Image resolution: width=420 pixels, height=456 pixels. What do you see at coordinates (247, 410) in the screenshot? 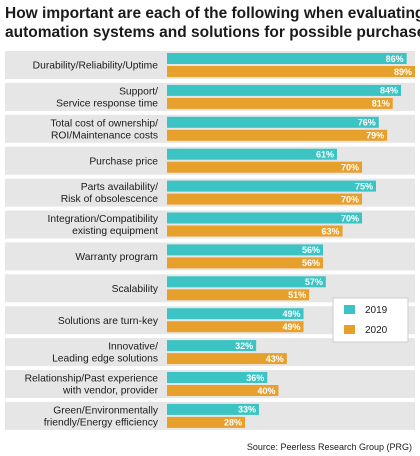
I see `value-label-2019: 33%` at bounding box center [247, 410].